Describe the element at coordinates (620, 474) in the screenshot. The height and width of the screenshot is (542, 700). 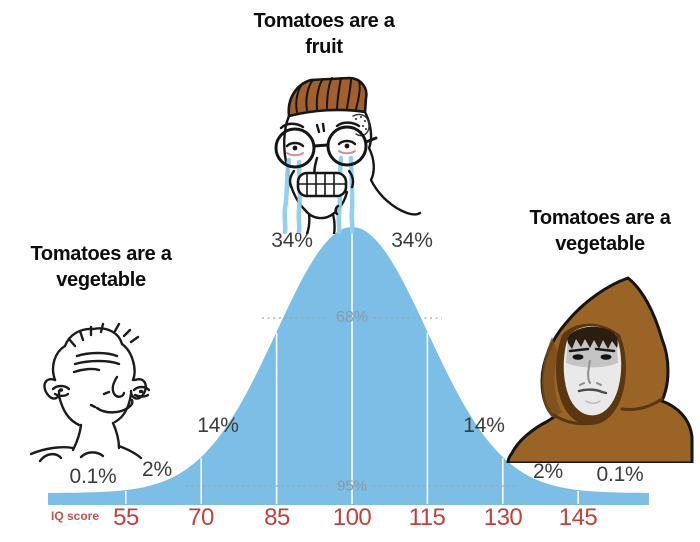
I see `pct-label-0.1-right: 0.1%` at that location.